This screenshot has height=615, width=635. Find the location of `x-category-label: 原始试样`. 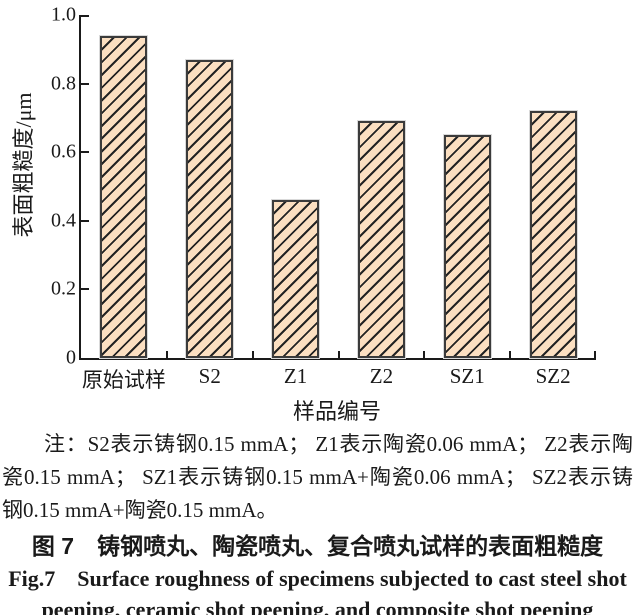

x-category-label: 原始试样 is located at coordinates (123, 380).